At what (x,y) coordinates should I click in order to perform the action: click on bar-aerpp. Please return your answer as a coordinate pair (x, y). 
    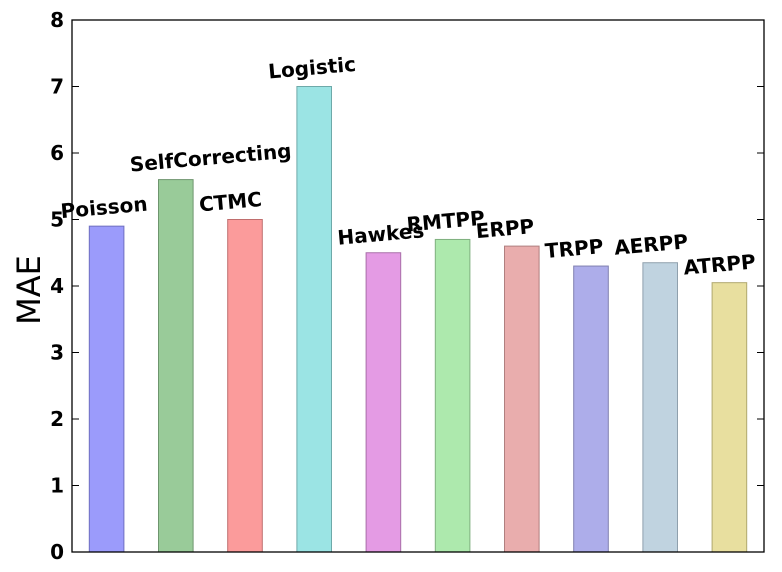
    Looking at the image, I should click on (660, 407).